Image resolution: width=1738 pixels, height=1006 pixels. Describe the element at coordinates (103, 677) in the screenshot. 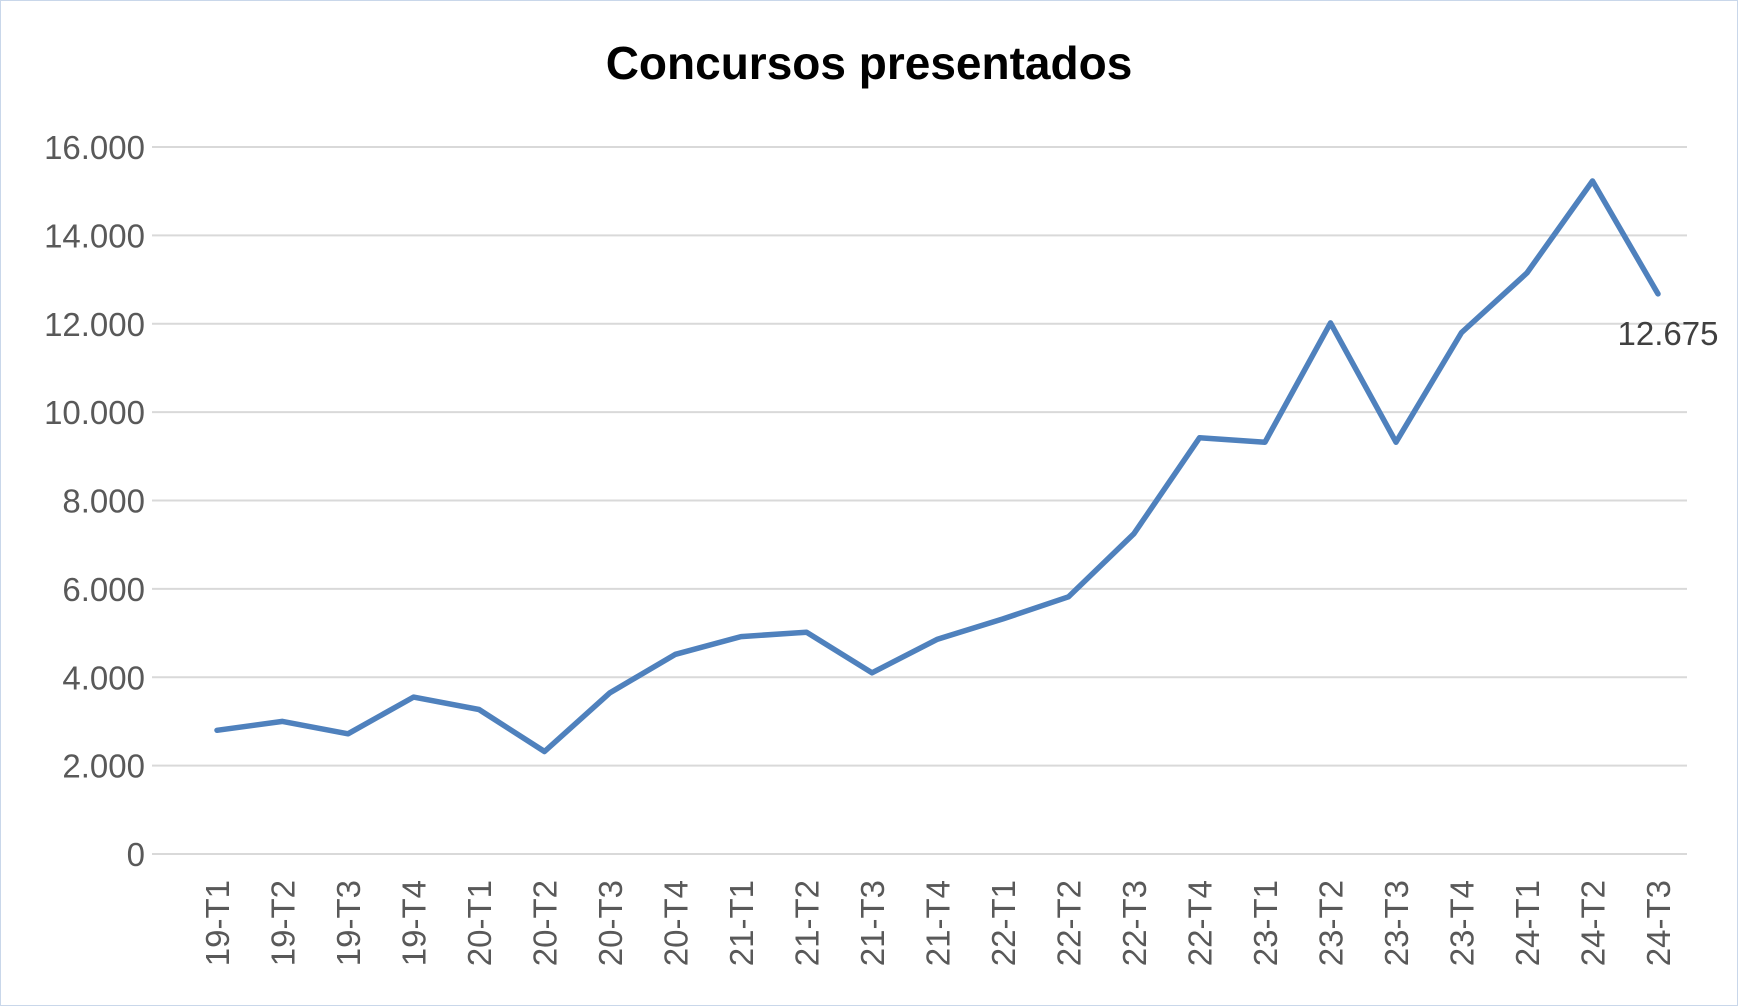

I see `y-tick-label: 4.000` at that location.